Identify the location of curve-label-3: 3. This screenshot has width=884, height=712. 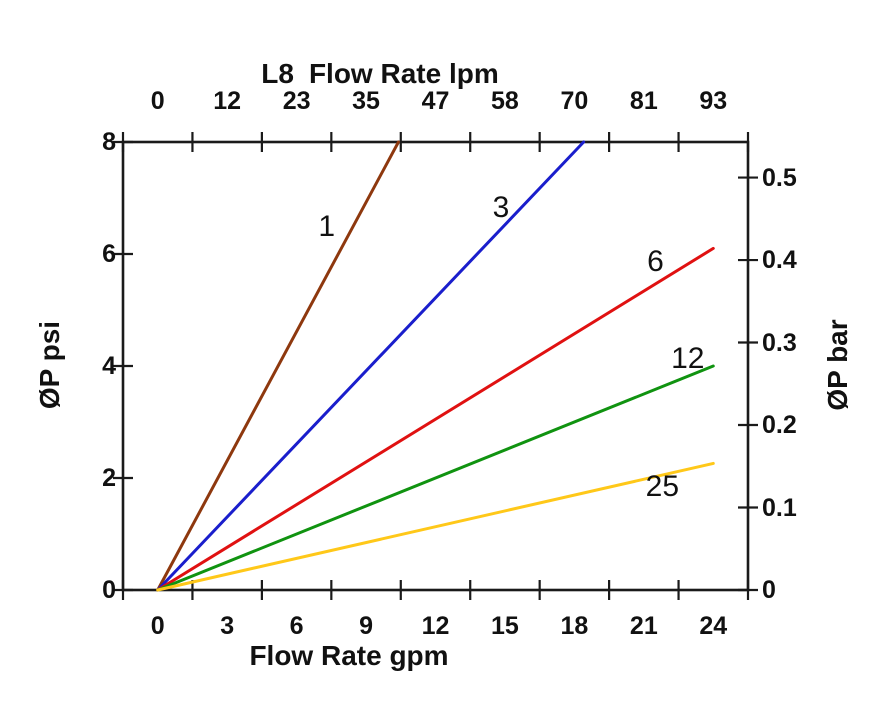
(501, 208).